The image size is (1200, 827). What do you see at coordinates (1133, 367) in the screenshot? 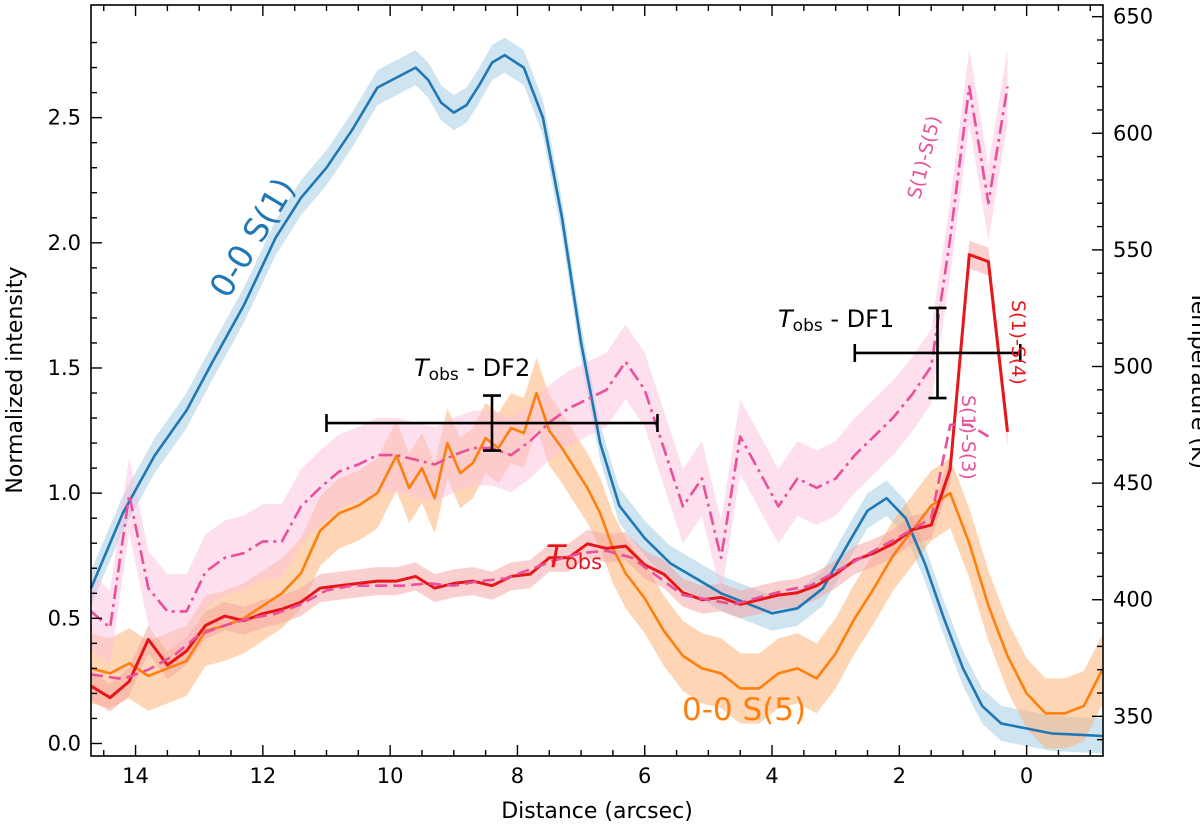
I see `y-right-tick-label: 500` at bounding box center [1133, 367].